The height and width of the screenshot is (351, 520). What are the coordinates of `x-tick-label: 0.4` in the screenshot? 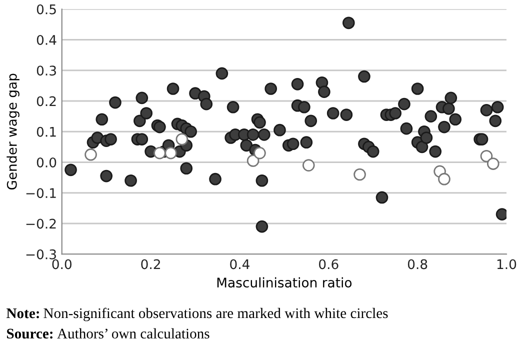 It's located at (240, 264).